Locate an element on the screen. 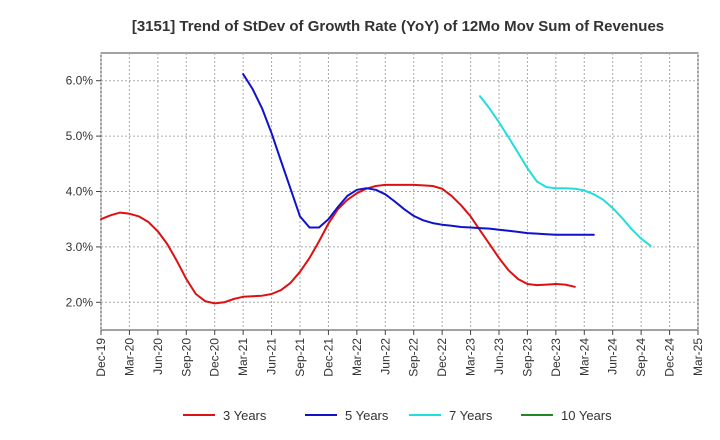 The width and height of the screenshot is (720, 440). x-tick-label: Dec-22 is located at coordinates (442, 357).